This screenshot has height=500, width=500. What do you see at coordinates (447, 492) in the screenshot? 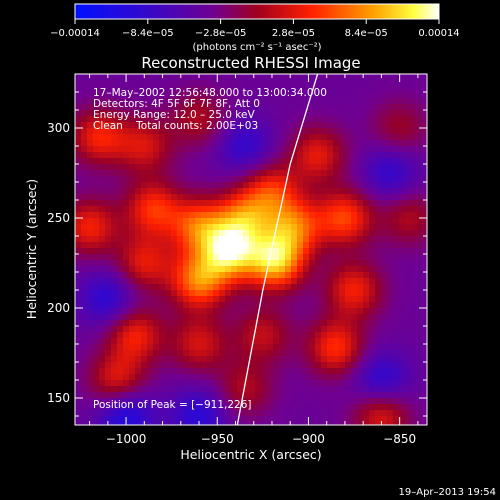
I see `footer-date: 19–Apr–2013 19:54` at bounding box center [447, 492].